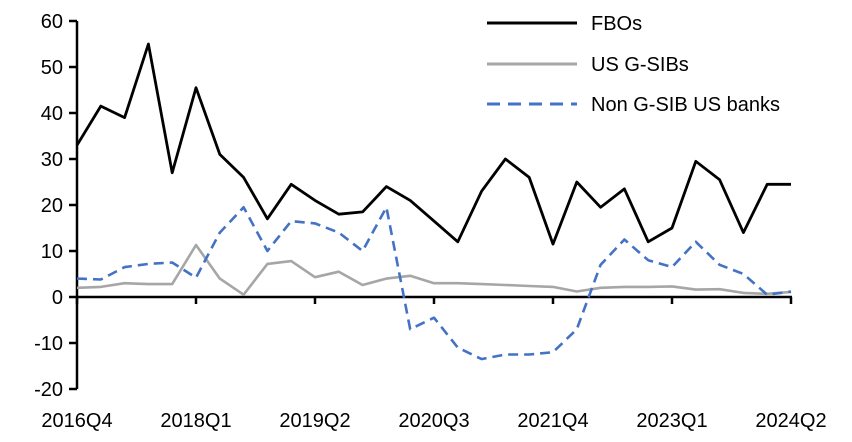  What do you see at coordinates (195, 421) in the screenshot?
I see `x-tick-label: 2018Q1` at bounding box center [195, 421].